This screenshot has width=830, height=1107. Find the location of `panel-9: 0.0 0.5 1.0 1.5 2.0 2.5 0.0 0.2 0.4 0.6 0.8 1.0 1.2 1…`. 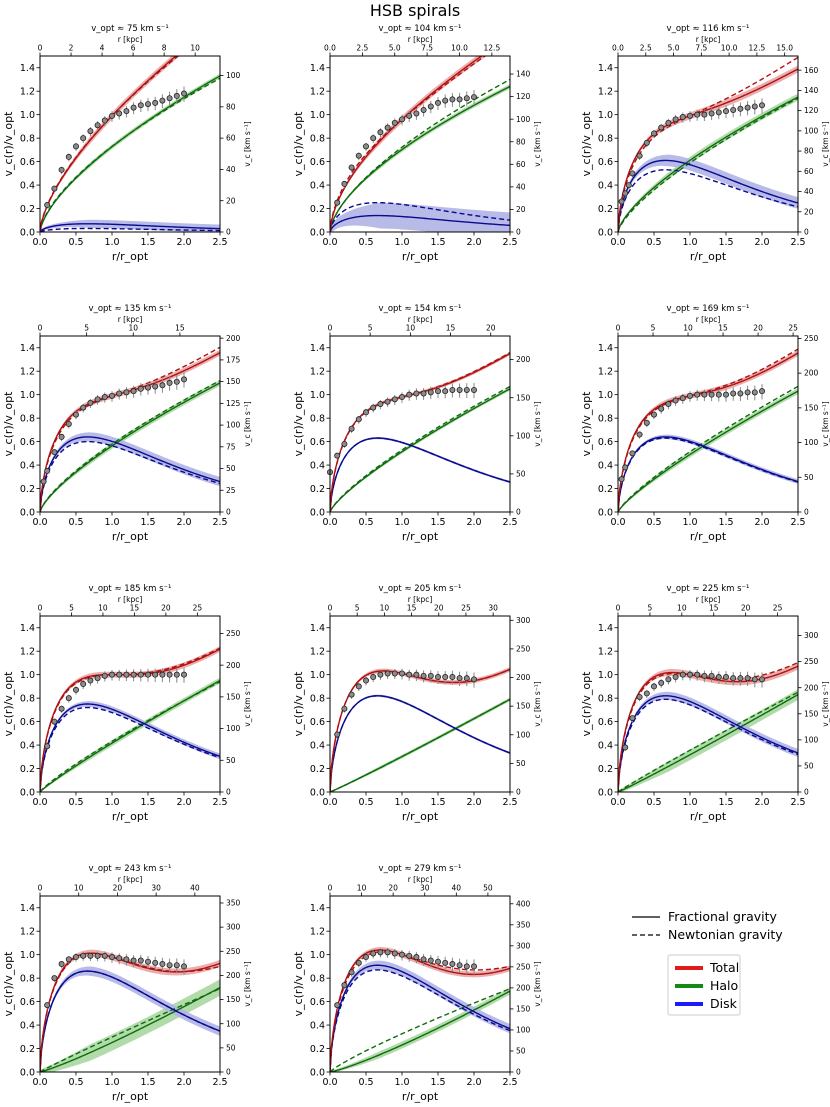

panel-9: 0.0 0.5 1.0 1.5 2.0 2.5 0.0 0.2 0.4 0.6 0.8 1.0 1.2 1… is located at coordinates (705, 703).